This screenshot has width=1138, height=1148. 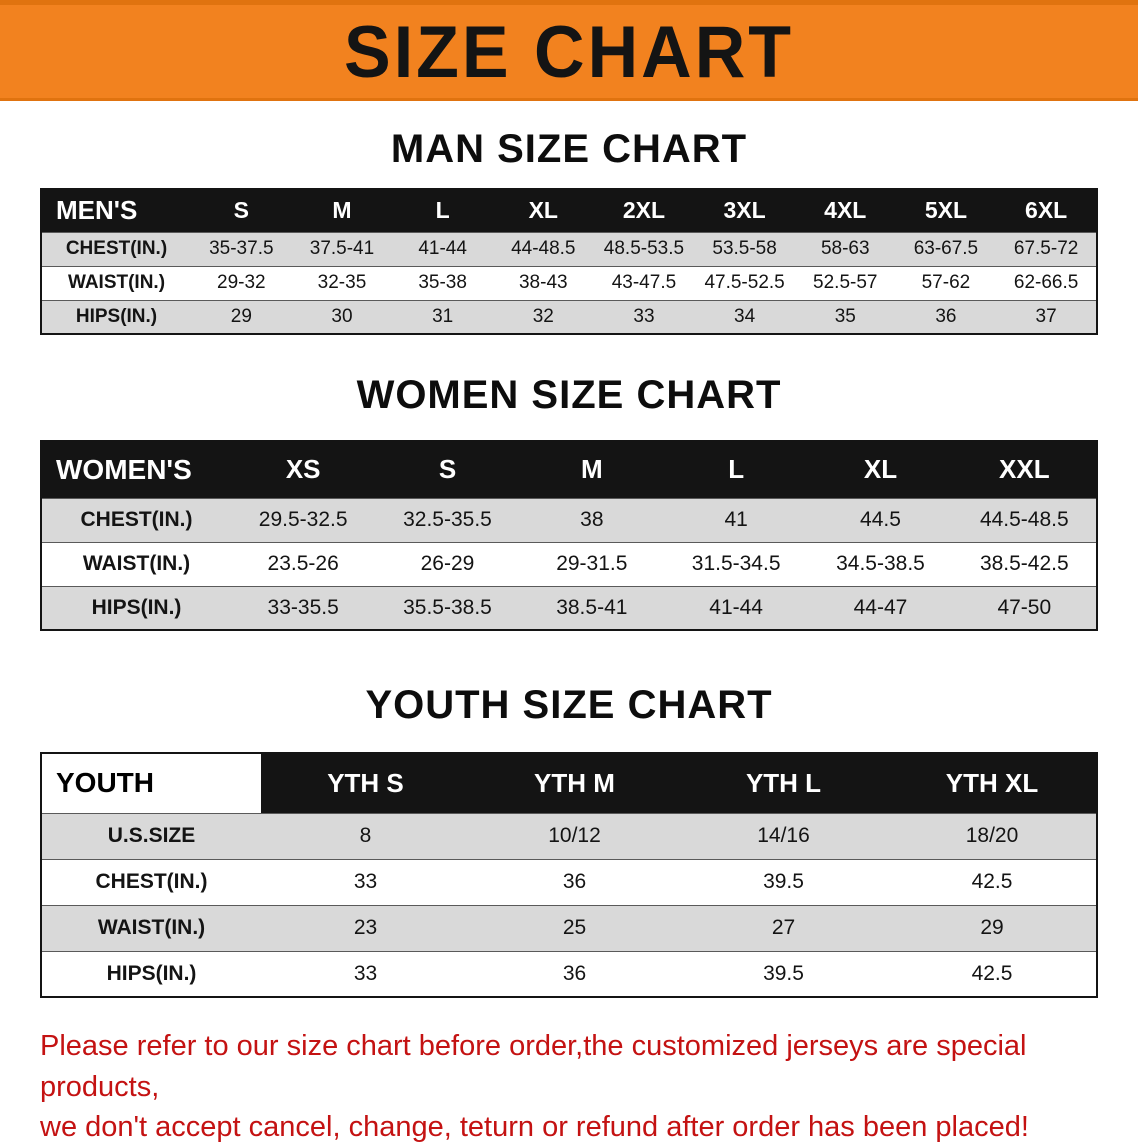 What do you see at coordinates (574, 927) in the screenshot?
I see `cell-value: 25` at bounding box center [574, 927].